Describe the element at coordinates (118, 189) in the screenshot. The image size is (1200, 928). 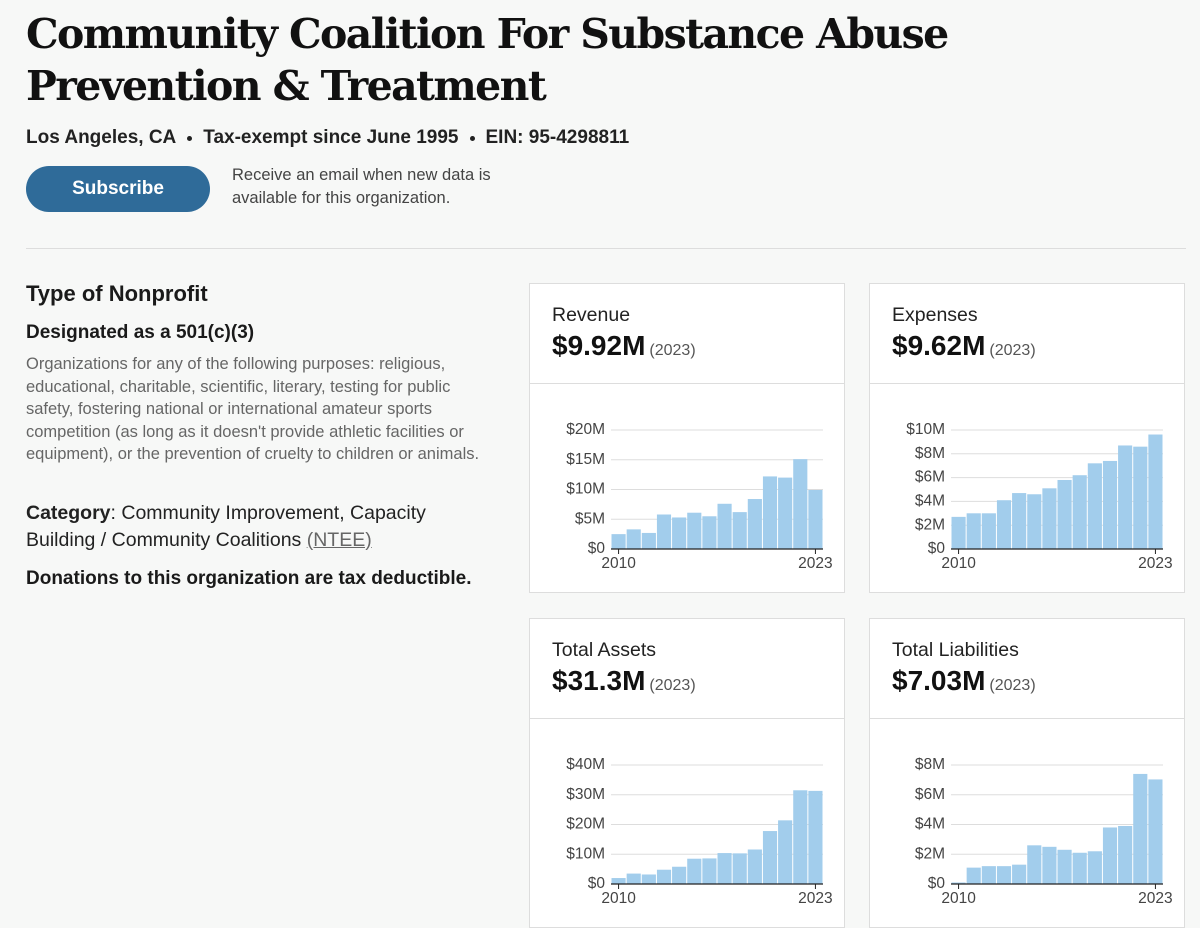
I see `subscribe-button: Subscribe` at that location.